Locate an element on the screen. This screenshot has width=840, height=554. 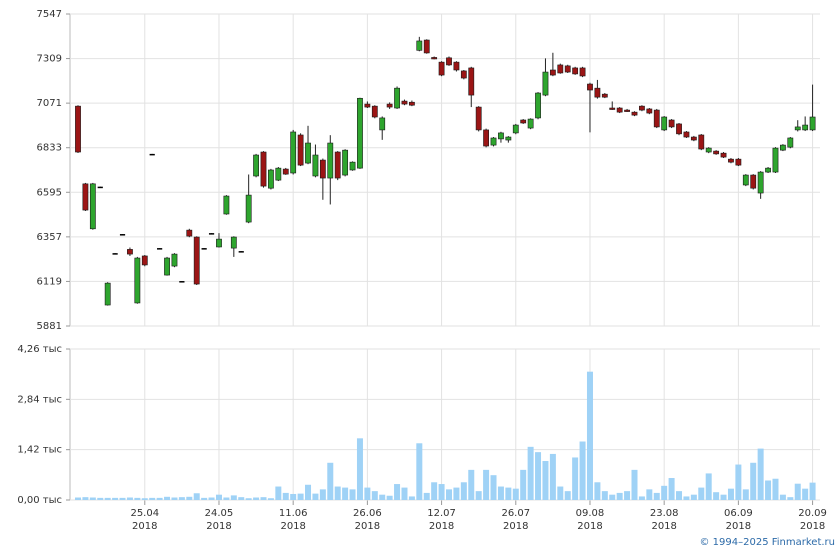
y-tick-label: 7309 is located at coordinates (49, 59).